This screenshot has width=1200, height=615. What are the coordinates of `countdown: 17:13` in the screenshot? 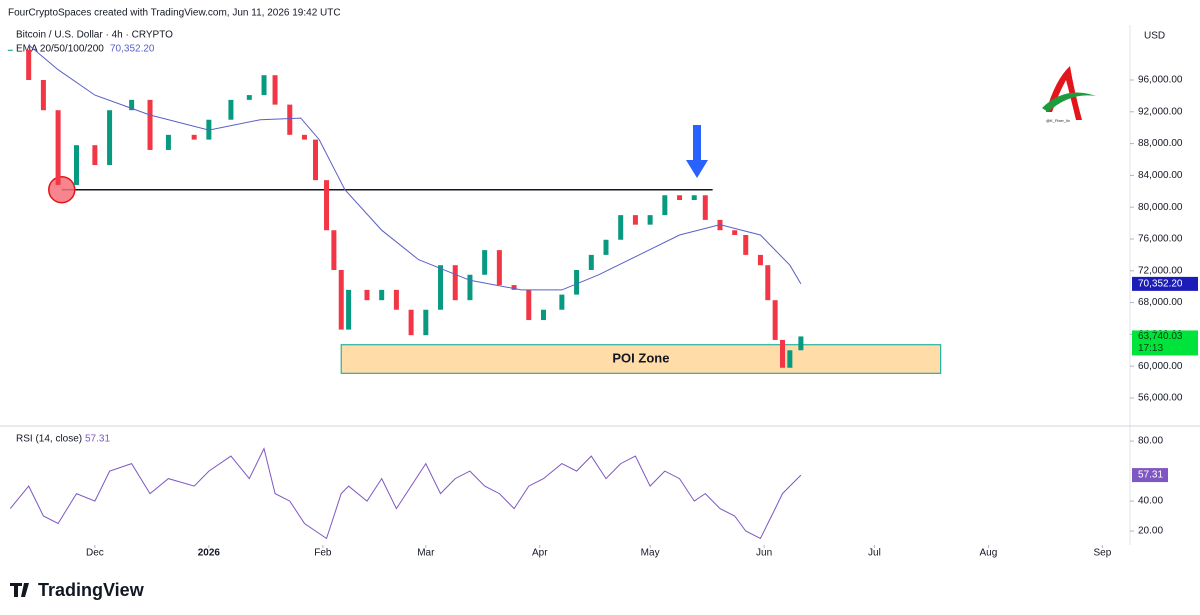 It's located at (1150, 348).